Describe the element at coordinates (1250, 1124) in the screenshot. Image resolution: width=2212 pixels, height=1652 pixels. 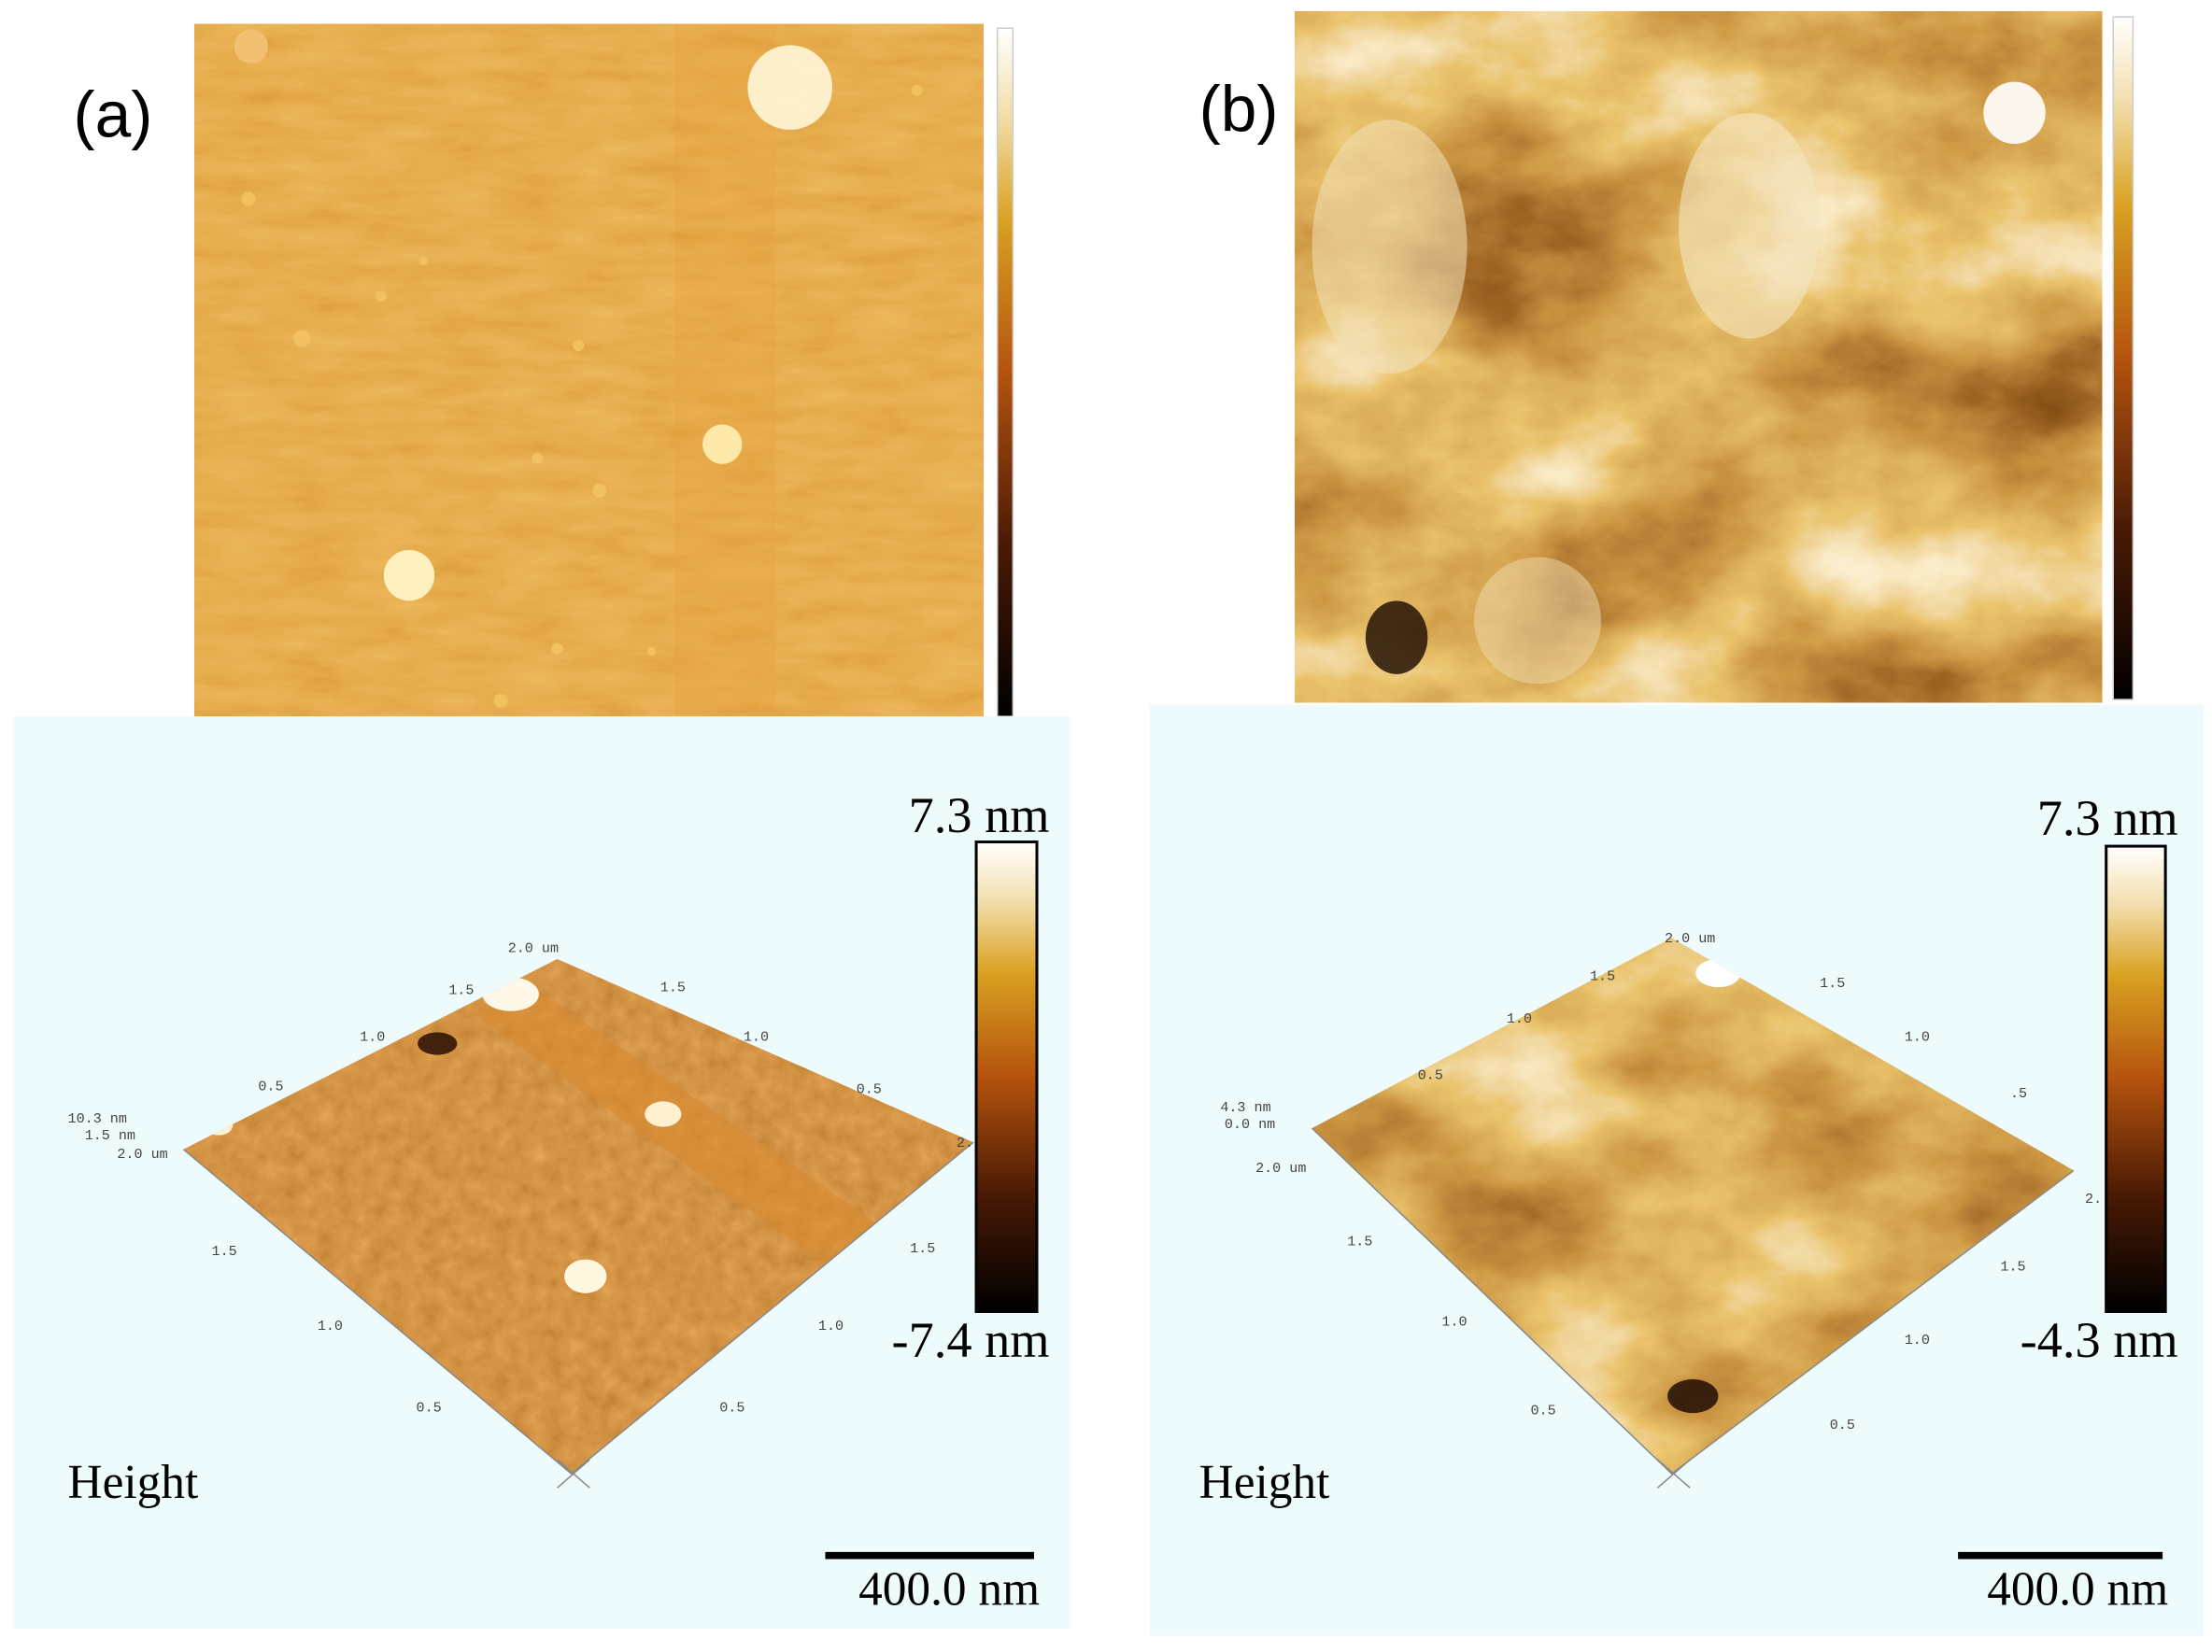
I see `axis-label: 0.0 nm` at that location.